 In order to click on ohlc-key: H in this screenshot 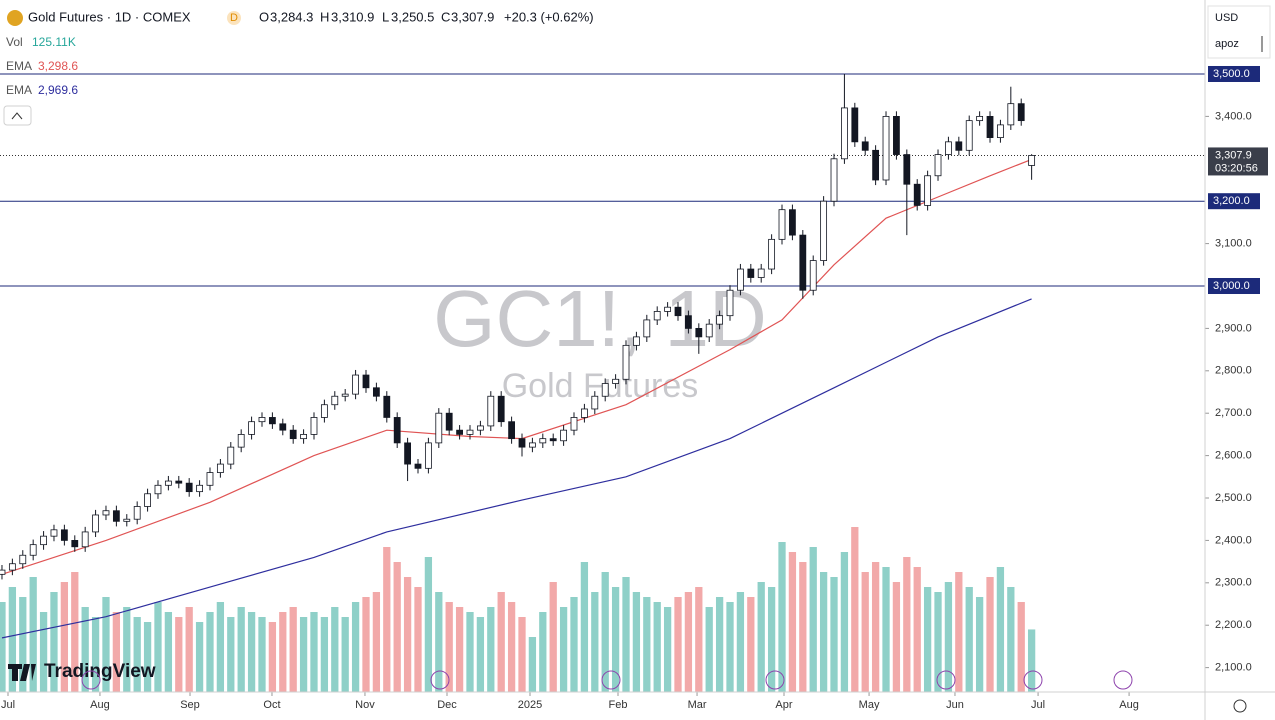, I will do `click(324, 16)`.